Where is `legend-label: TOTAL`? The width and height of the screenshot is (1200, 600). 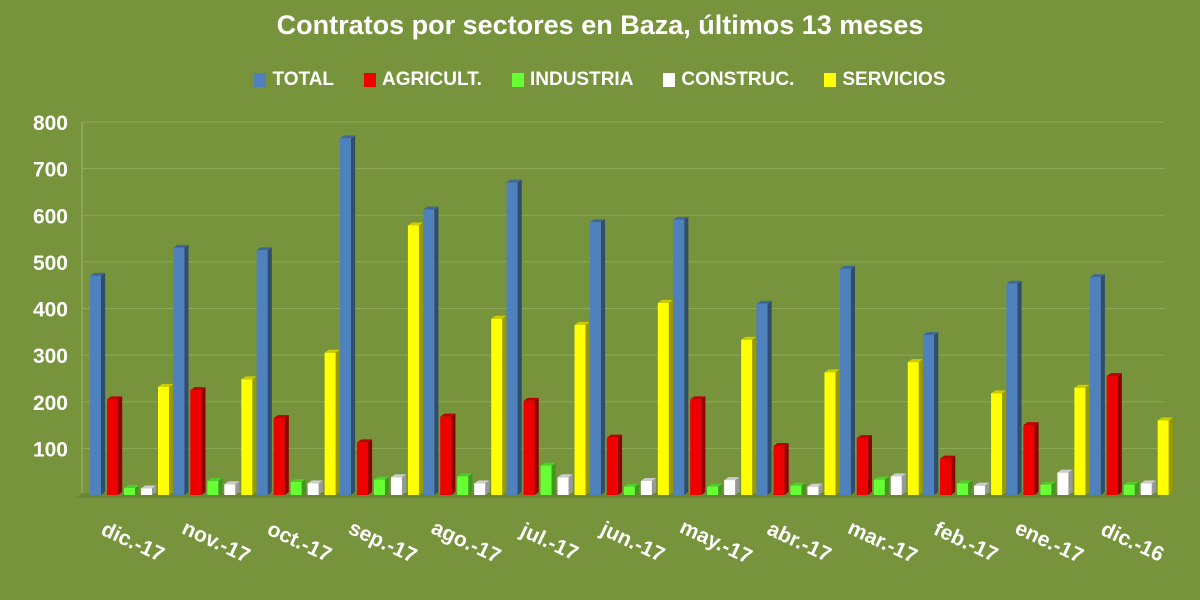 legend-label: TOTAL is located at coordinates (303, 79).